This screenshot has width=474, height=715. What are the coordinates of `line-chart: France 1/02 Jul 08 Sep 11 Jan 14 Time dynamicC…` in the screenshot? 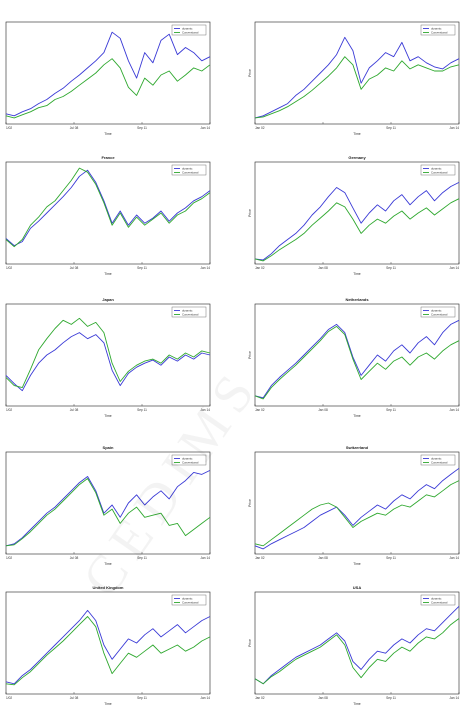 It's located at (108, 215).